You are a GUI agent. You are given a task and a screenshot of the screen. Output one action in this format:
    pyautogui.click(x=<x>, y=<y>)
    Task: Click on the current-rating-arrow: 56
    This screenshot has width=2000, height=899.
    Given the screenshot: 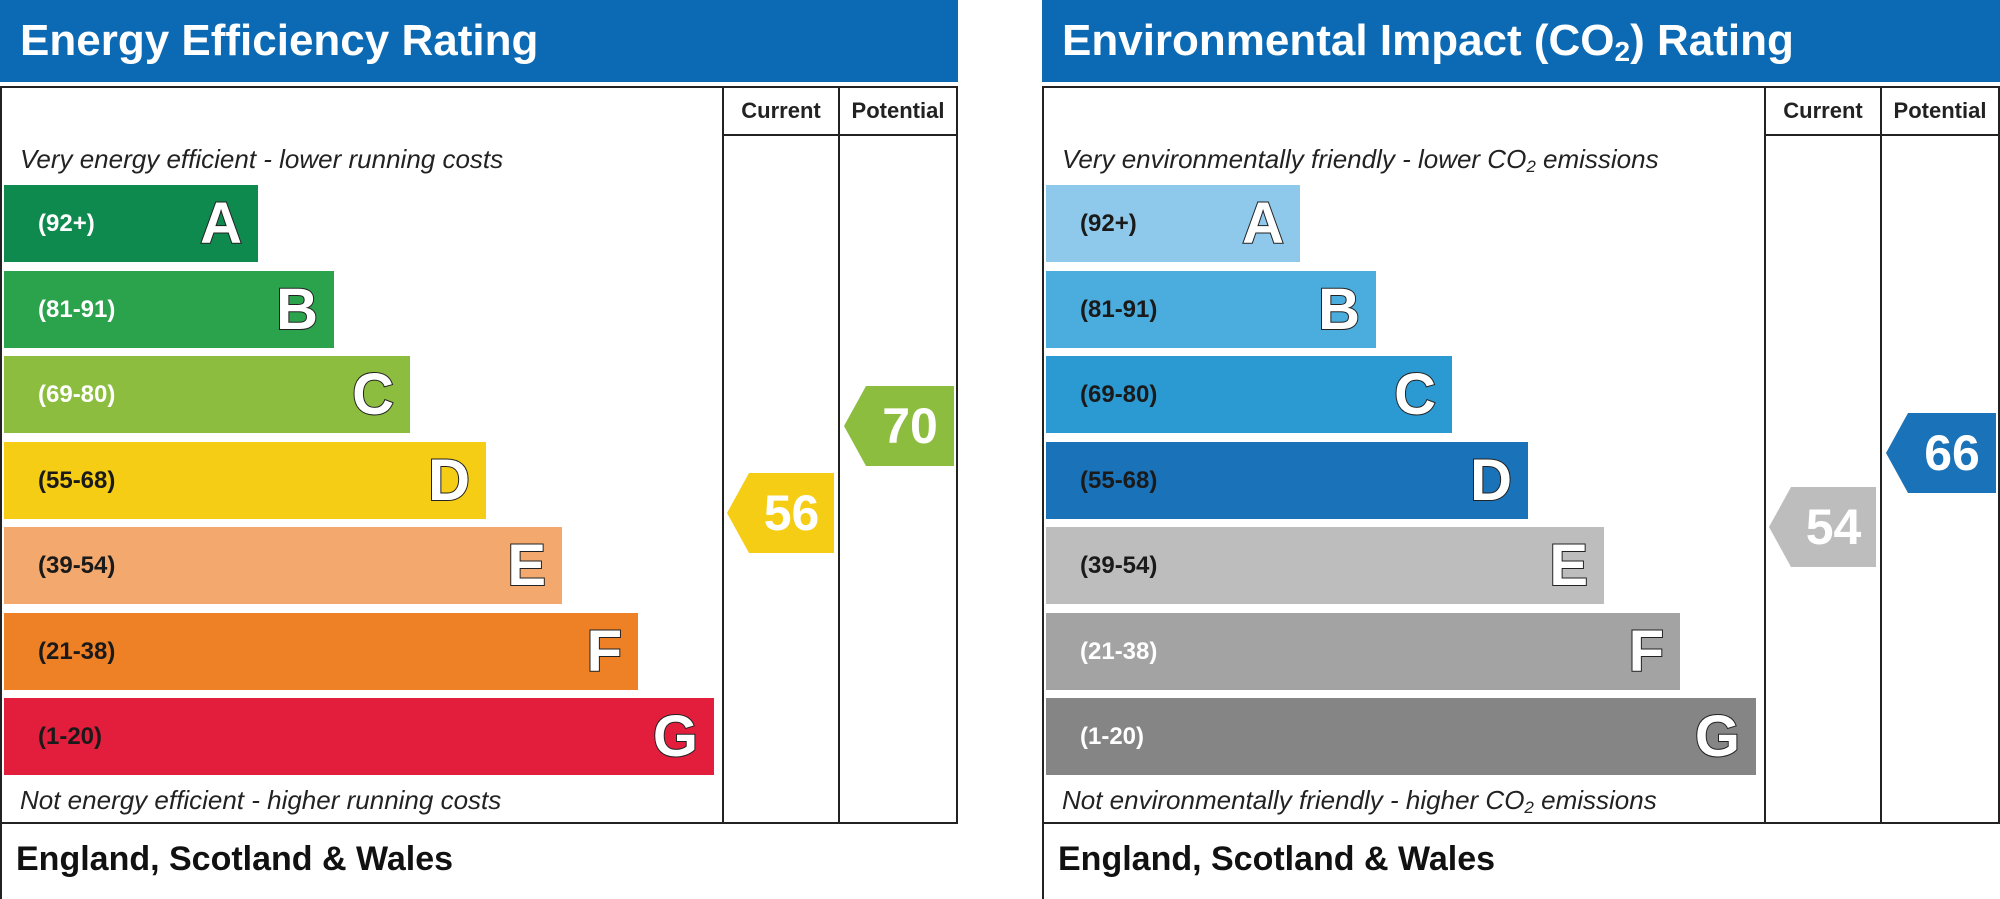 What is the action you would take?
    pyautogui.click(x=780, y=513)
    